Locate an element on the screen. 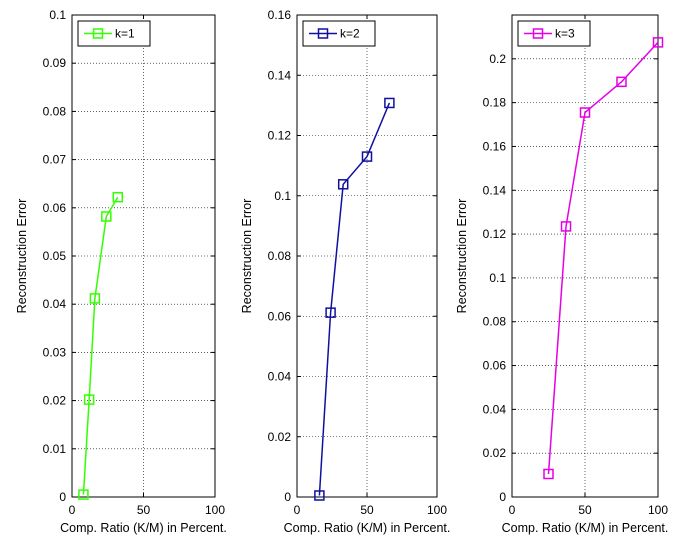  legend: k=2 is located at coordinates (339, 33).